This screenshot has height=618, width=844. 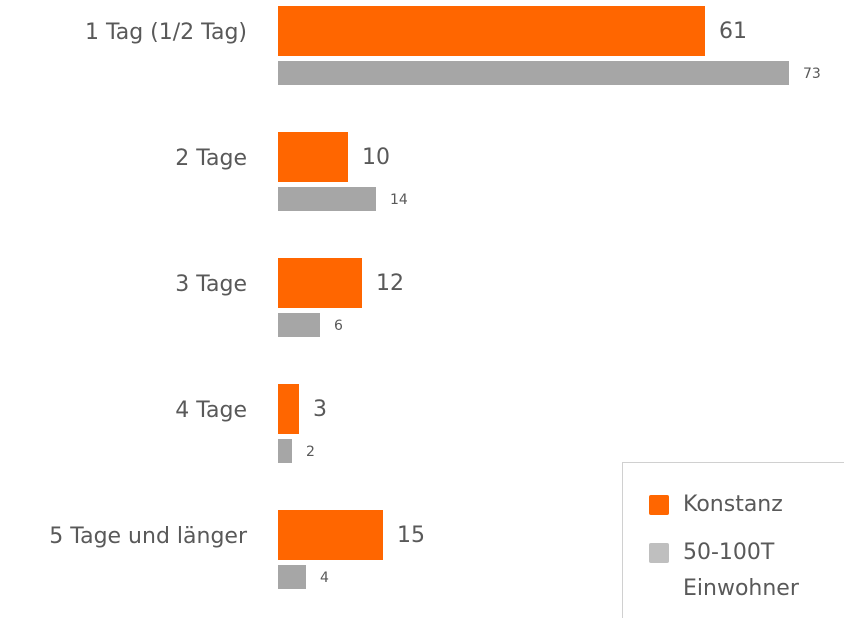 I want to click on category-label: 2 Tage, so click(x=211, y=158).